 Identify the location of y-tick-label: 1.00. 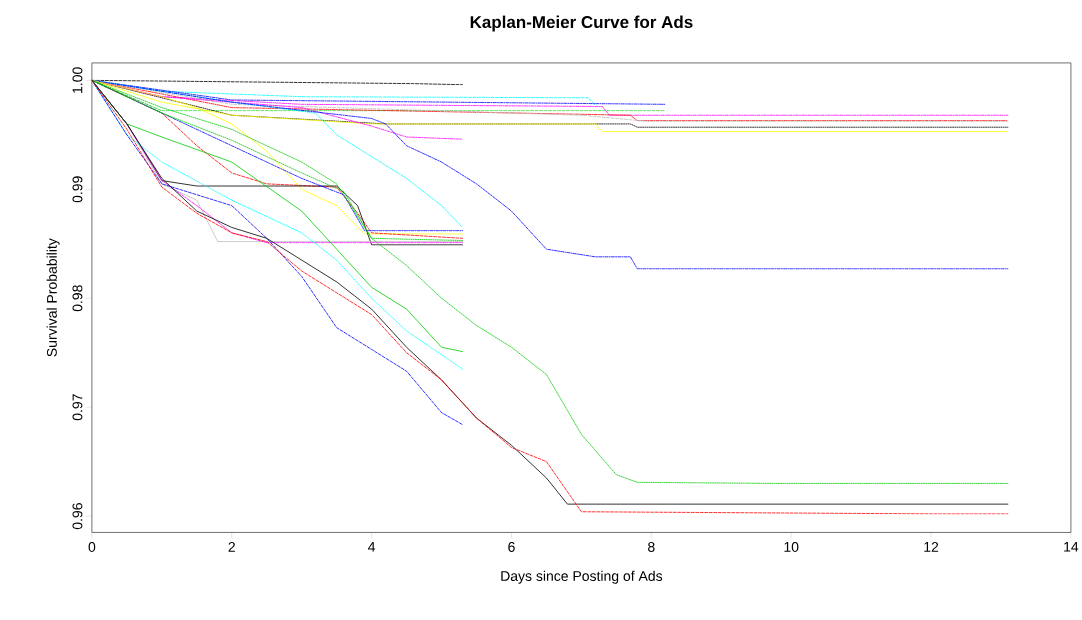
(77, 80).